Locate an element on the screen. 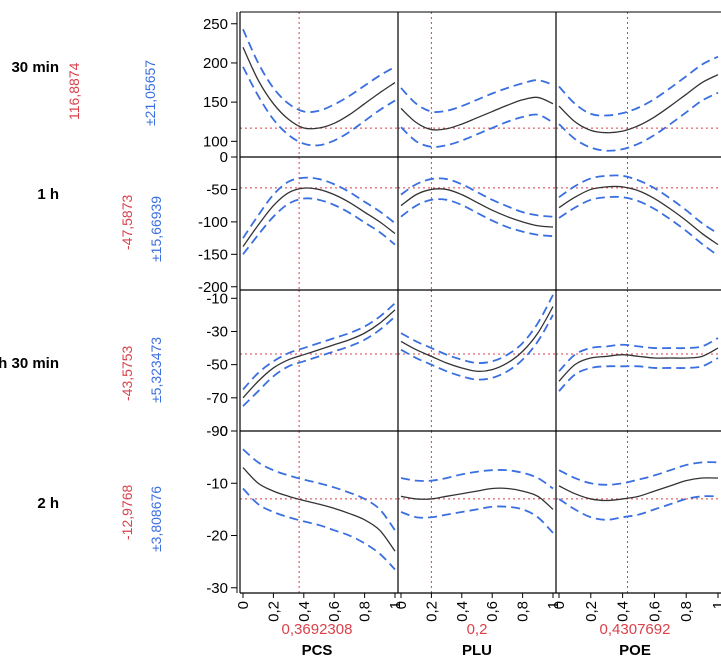  y-tick-label: 100 is located at coordinates (215, 141).